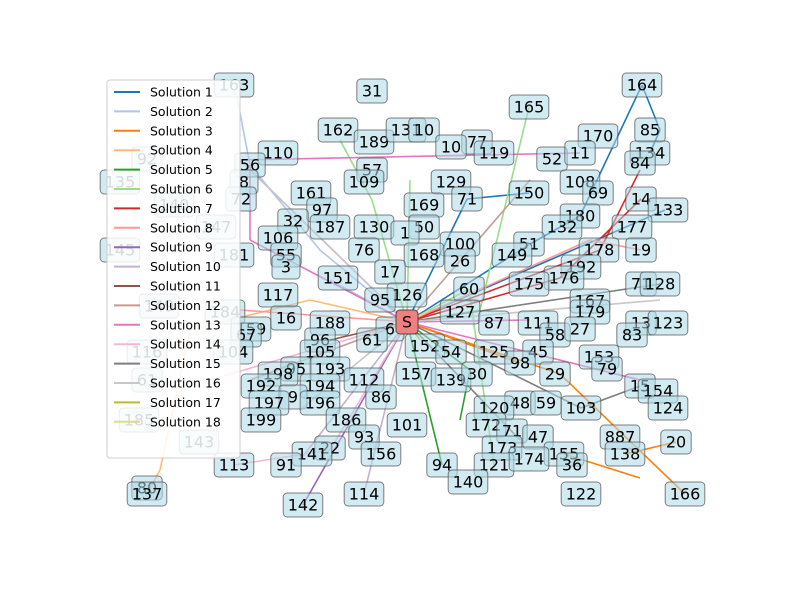 The image size is (800, 600). I want to click on legend-label: Solution 11, so click(185, 286).